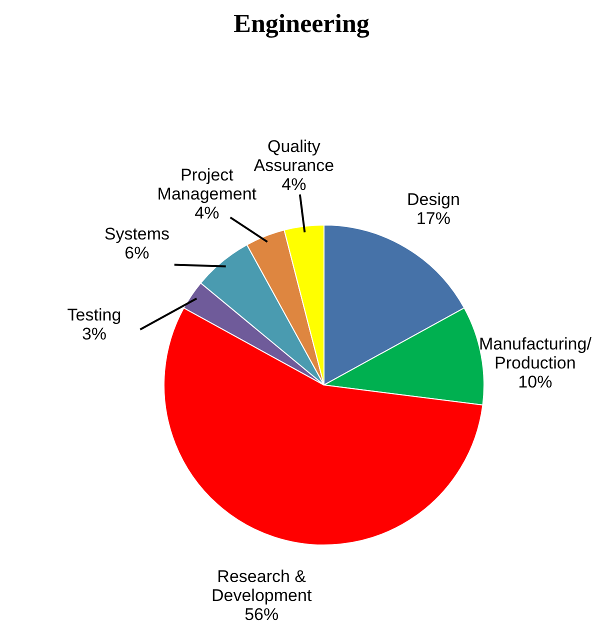 The image size is (603, 641). Describe the element at coordinates (535, 382) in the screenshot. I see `data-label: 10%` at that location.